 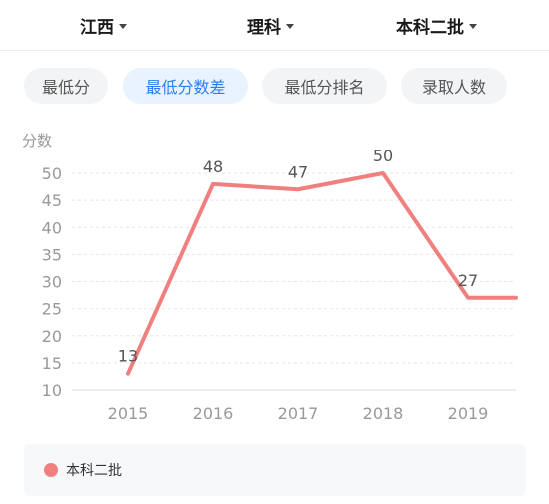 I want to click on tab-label: 最低分, so click(x=65, y=87).